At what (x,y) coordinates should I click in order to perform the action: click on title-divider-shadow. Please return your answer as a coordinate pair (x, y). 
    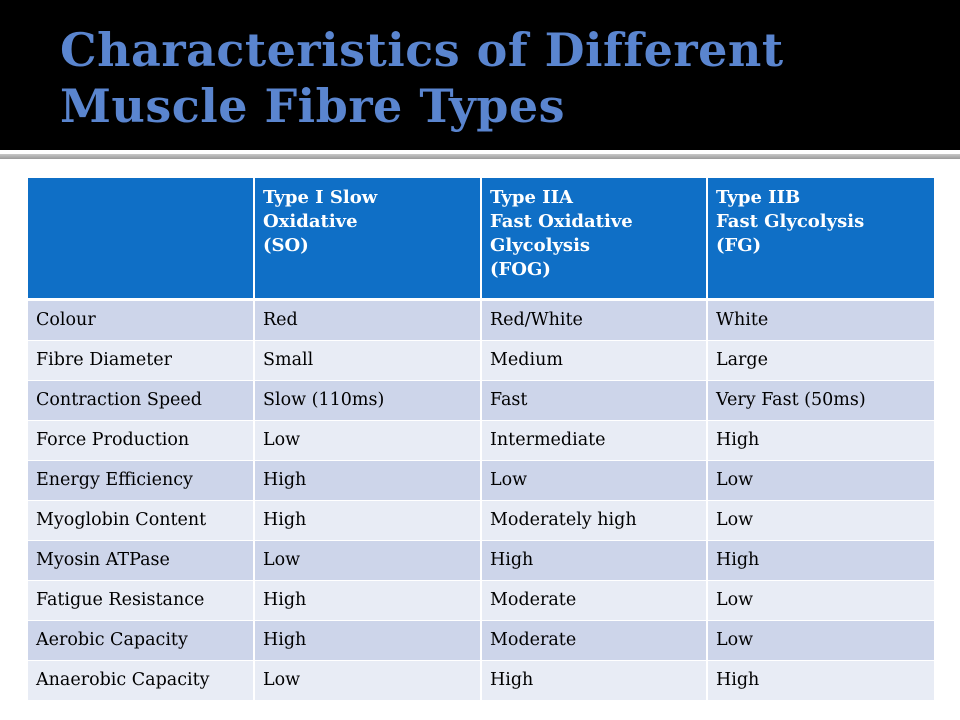
    Looking at the image, I should click on (480, 156).